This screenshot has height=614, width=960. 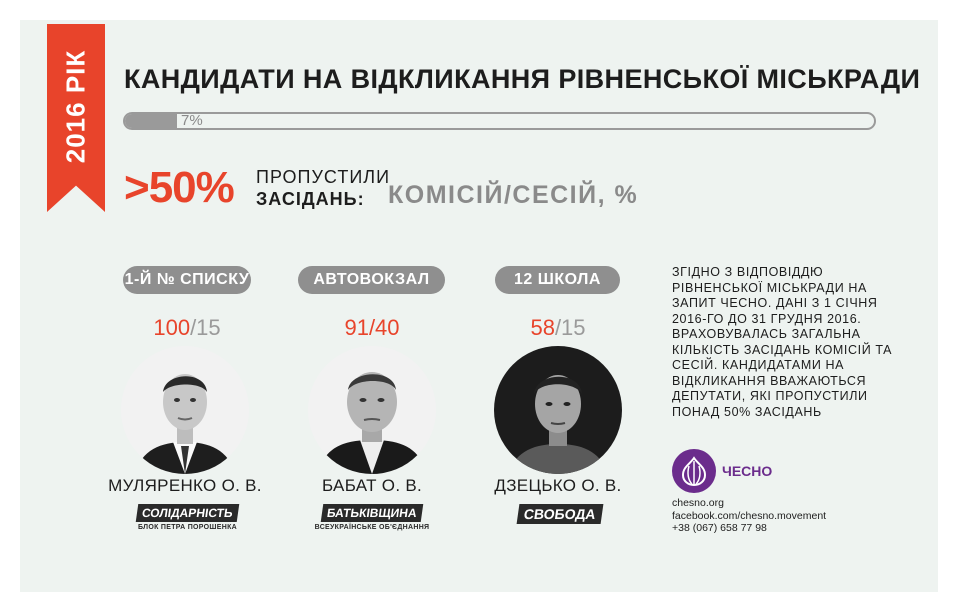 I want to click on party-logo: СВОБОДА, so click(x=560, y=521).